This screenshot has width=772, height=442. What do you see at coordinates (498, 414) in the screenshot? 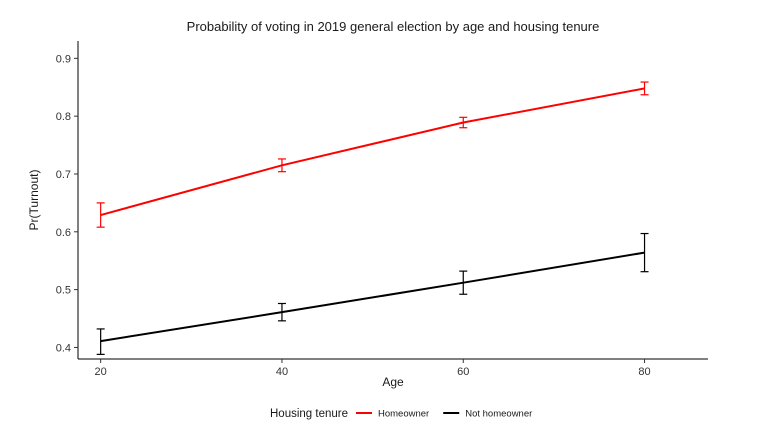
I see `legend-label: Not homeowner` at bounding box center [498, 414].